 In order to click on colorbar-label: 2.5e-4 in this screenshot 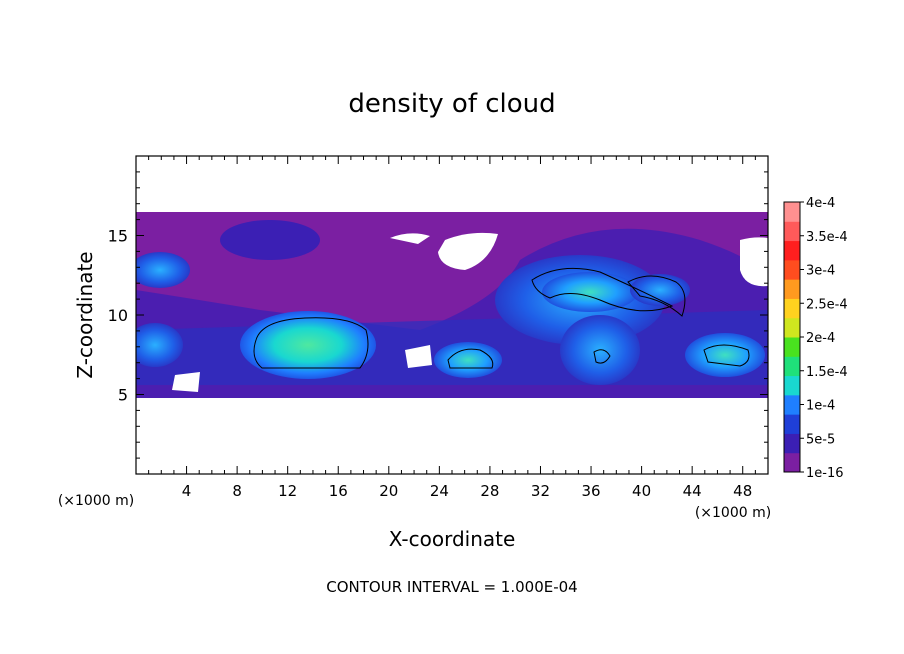, I will do `click(827, 304)`.